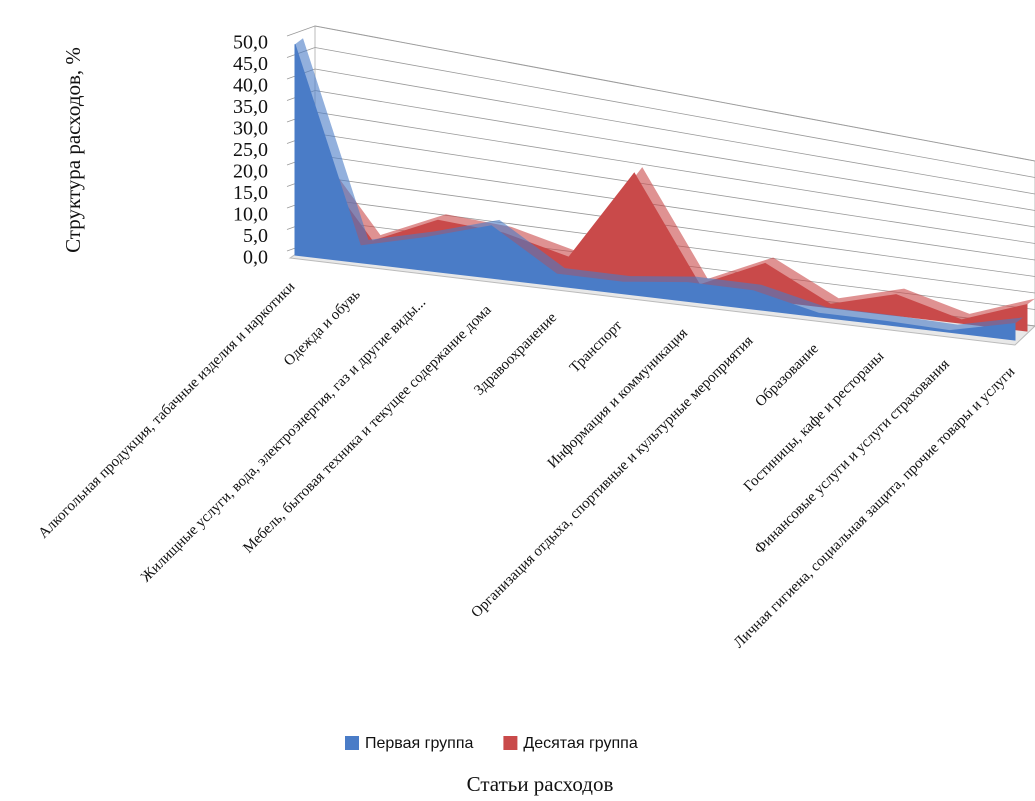 The width and height of the screenshot is (1035, 801). What do you see at coordinates (596, 346) in the screenshot?
I see `x-tick-label: Транспорт` at bounding box center [596, 346].